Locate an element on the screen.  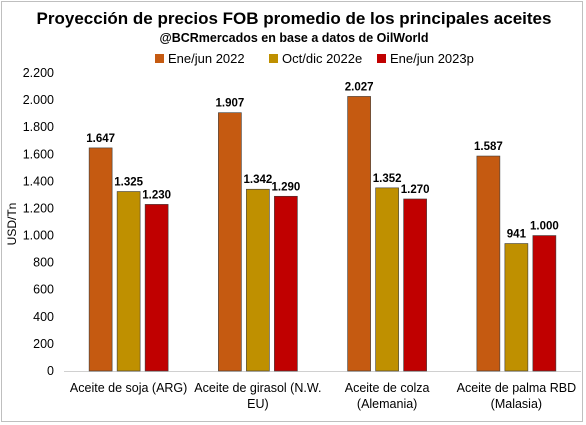
data-label: 1.270 is located at coordinates (415, 190).